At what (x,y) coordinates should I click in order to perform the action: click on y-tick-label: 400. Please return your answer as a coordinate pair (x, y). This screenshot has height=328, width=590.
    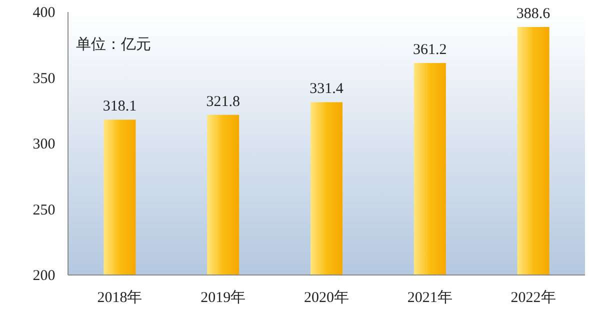
    Looking at the image, I should click on (44, 13).